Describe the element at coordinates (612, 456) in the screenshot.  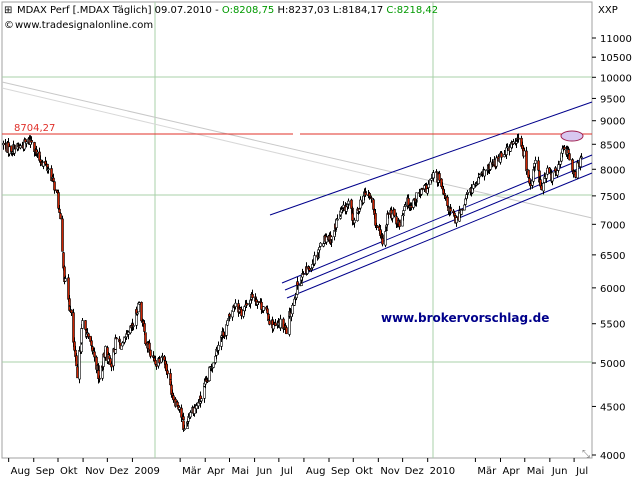
I see `y-tick-label: 4000` at that location.